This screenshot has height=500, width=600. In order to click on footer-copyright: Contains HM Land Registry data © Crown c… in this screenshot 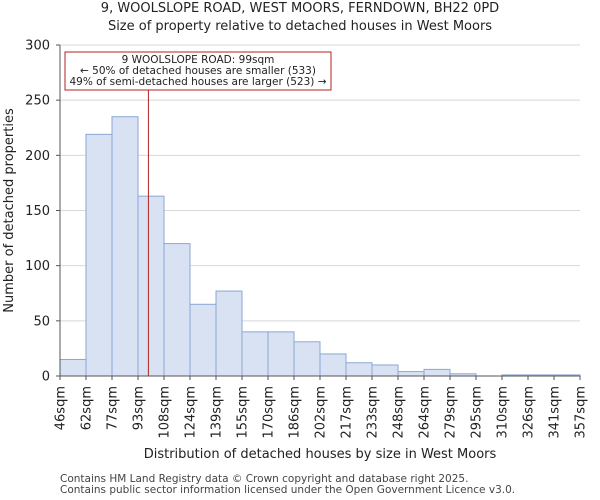, I will do `click(264, 479)`.